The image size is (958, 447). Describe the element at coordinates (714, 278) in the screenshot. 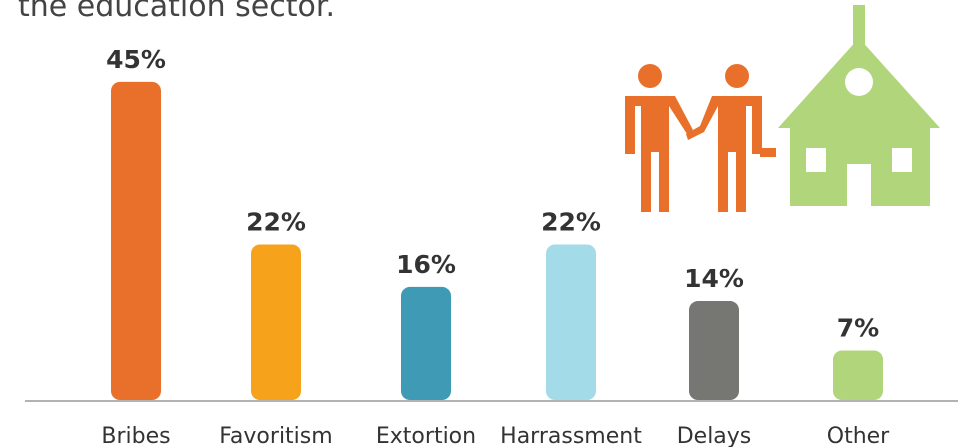

I see `value-label: 14%` at that location.